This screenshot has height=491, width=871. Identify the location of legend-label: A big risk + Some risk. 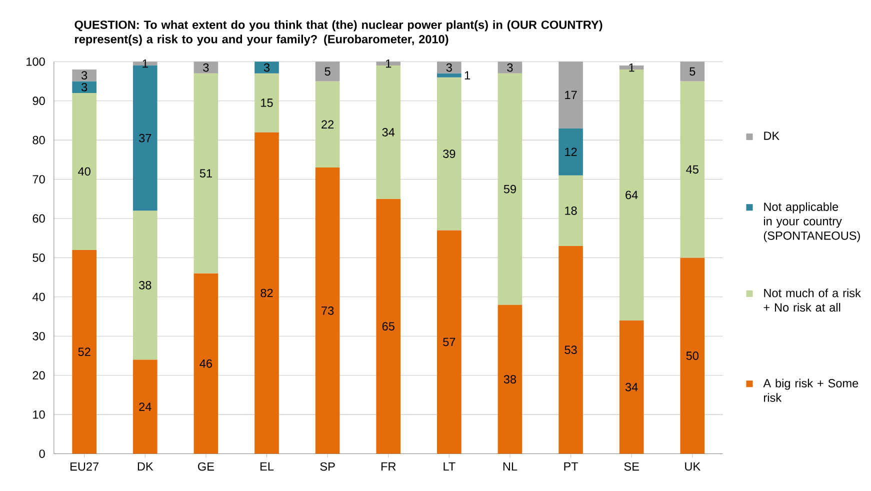
(810, 390).